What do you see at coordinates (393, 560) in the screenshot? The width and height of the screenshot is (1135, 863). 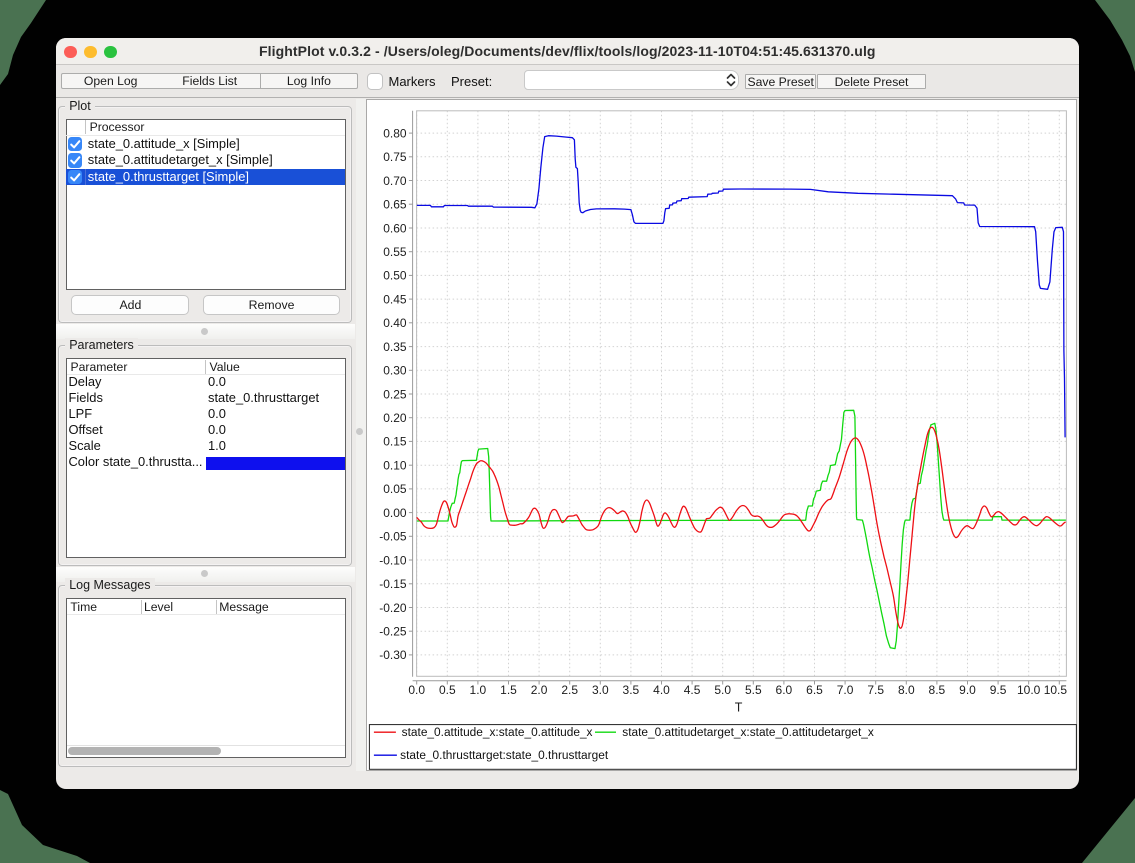 I see `svg-text: -0.10` at bounding box center [393, 560].